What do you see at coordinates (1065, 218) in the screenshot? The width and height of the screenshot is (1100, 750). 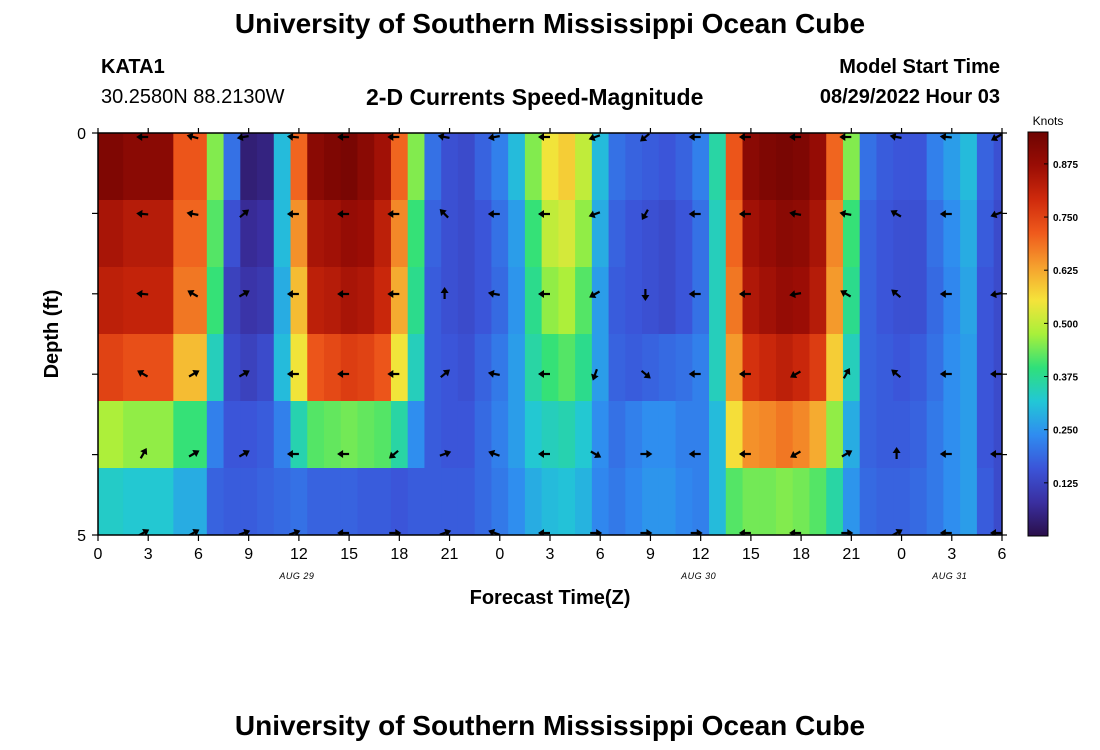 I see `colorbar-tick-label: 0.750` at bounding box center [1065, 218].